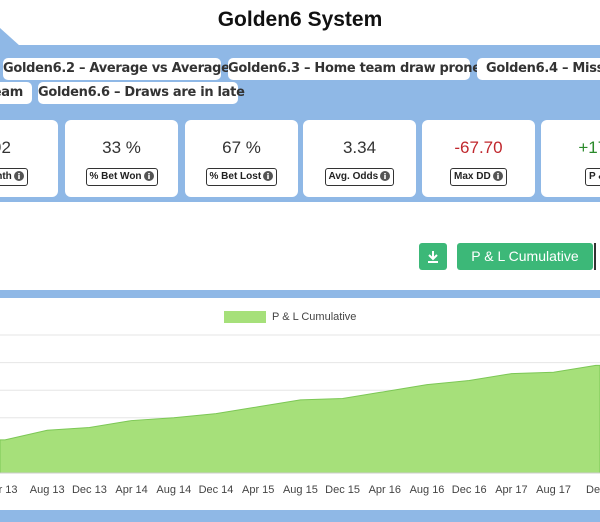  What do you see at coordinates (478, 147) in the screenshot?
I see `stat-value: -67.70` at bounding box center [478, 147].